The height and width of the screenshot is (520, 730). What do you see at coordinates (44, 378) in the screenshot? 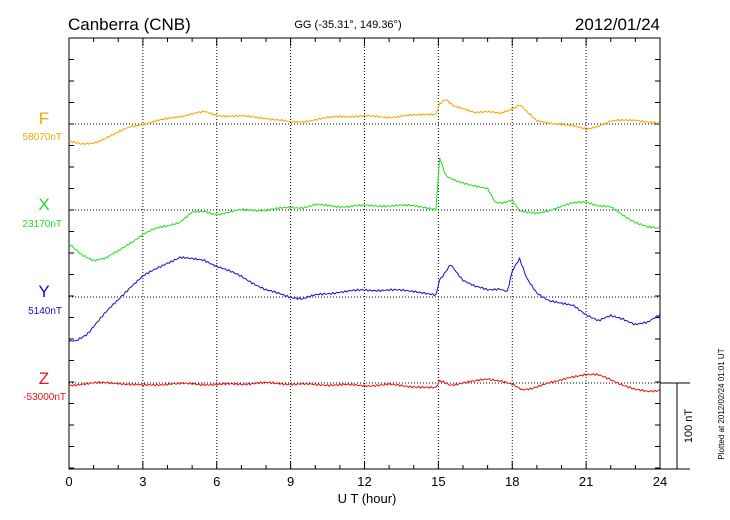
I see `series-label-z: Z` at bounding box center [44, 378].